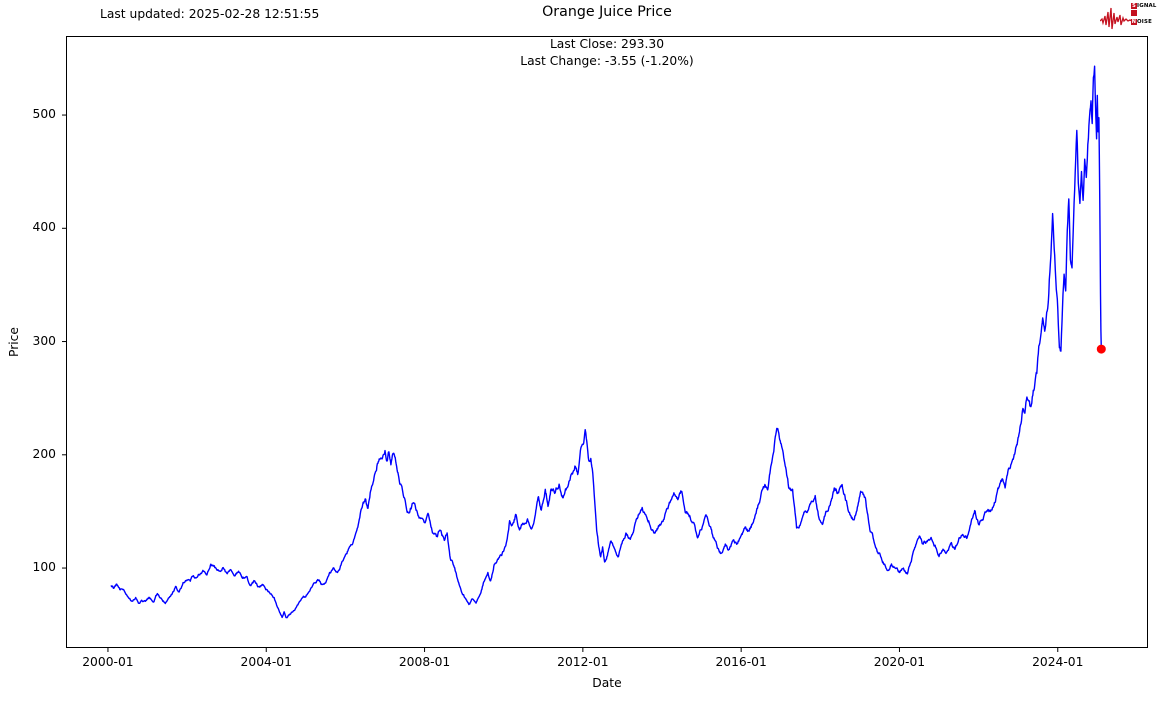  Describe the element at coordinates (899, 662) in the screenshot. I see `x-tick-label: 2020-01` at that location.